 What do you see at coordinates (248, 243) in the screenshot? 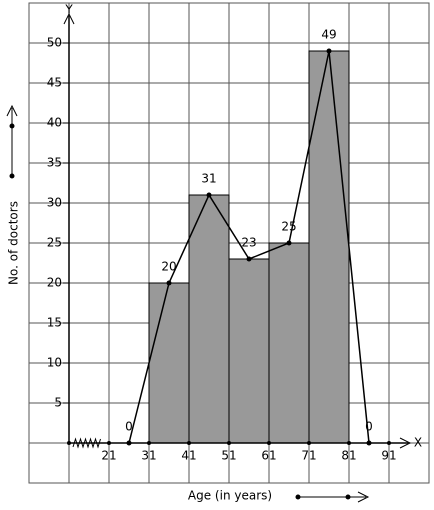
I see `data-label: 23` at bounding box center [248, 243].